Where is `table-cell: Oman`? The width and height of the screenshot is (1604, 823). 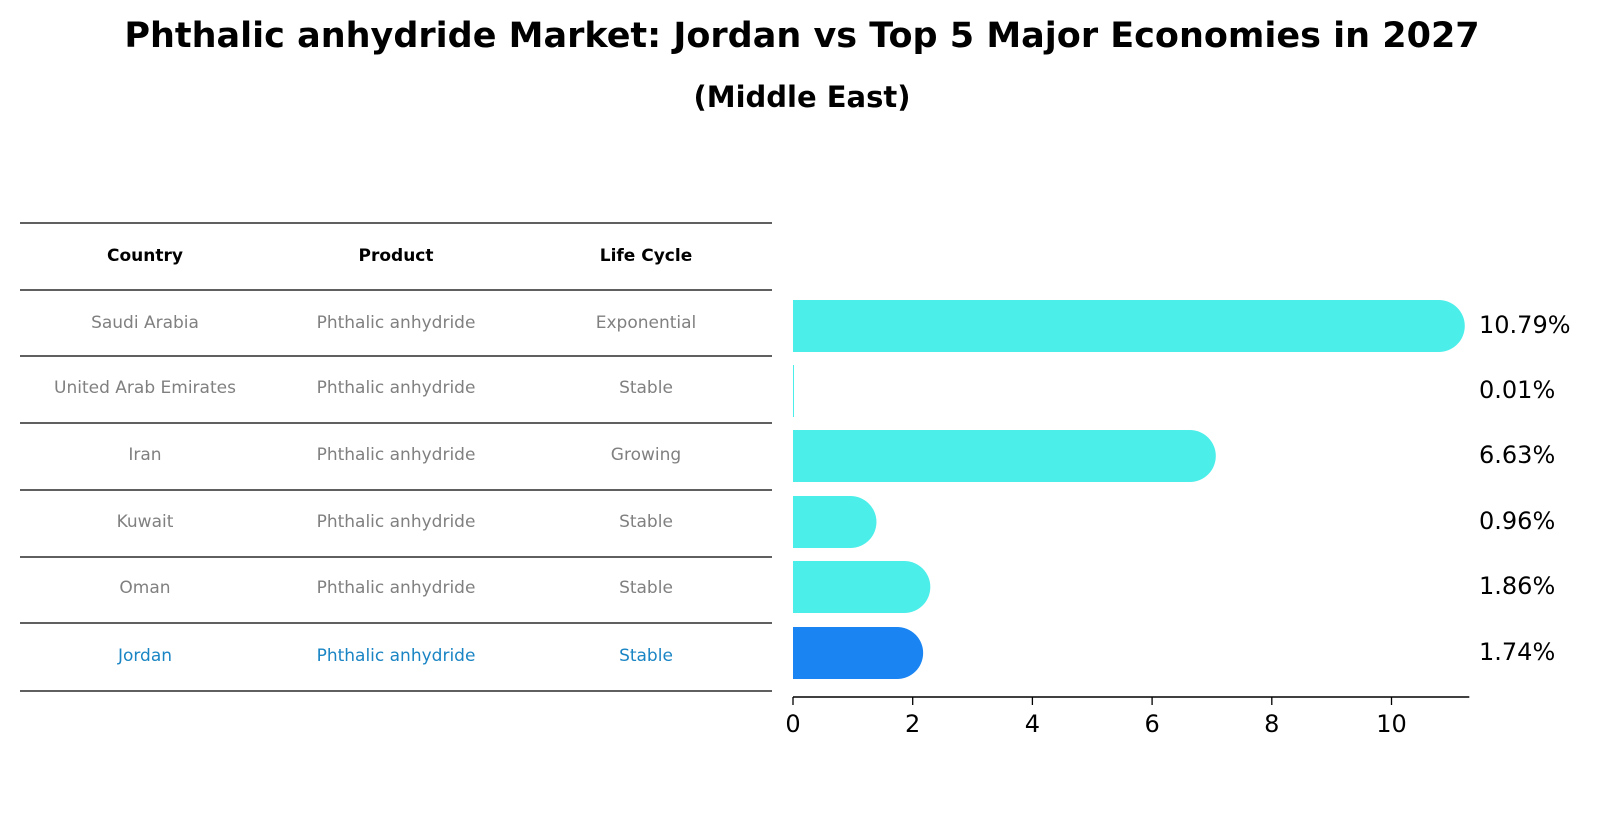
table-cell: Oman is located at coordinates (144, 588).